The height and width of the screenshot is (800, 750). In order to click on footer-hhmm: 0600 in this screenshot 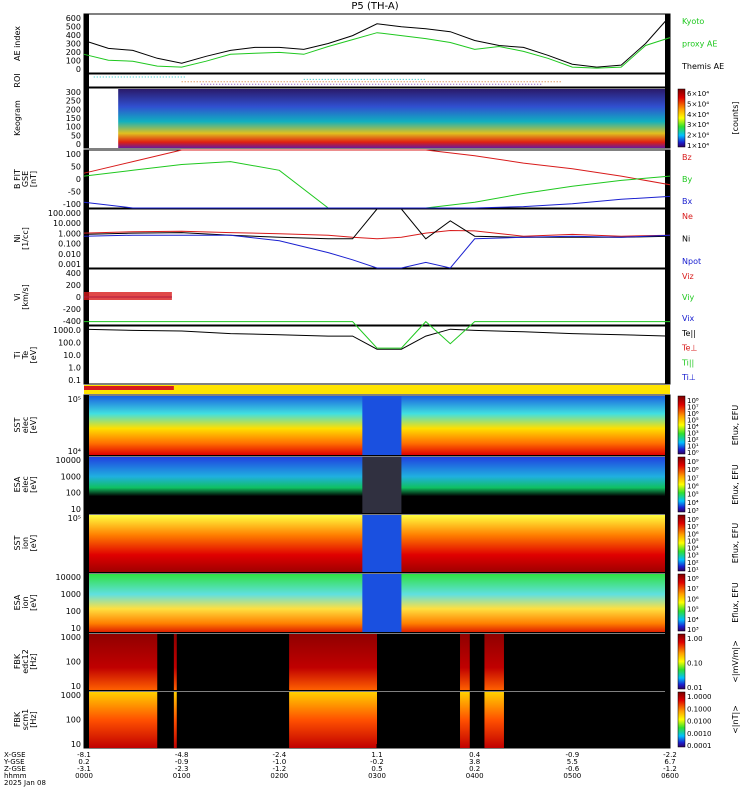, I will do `click(670, 776)`.